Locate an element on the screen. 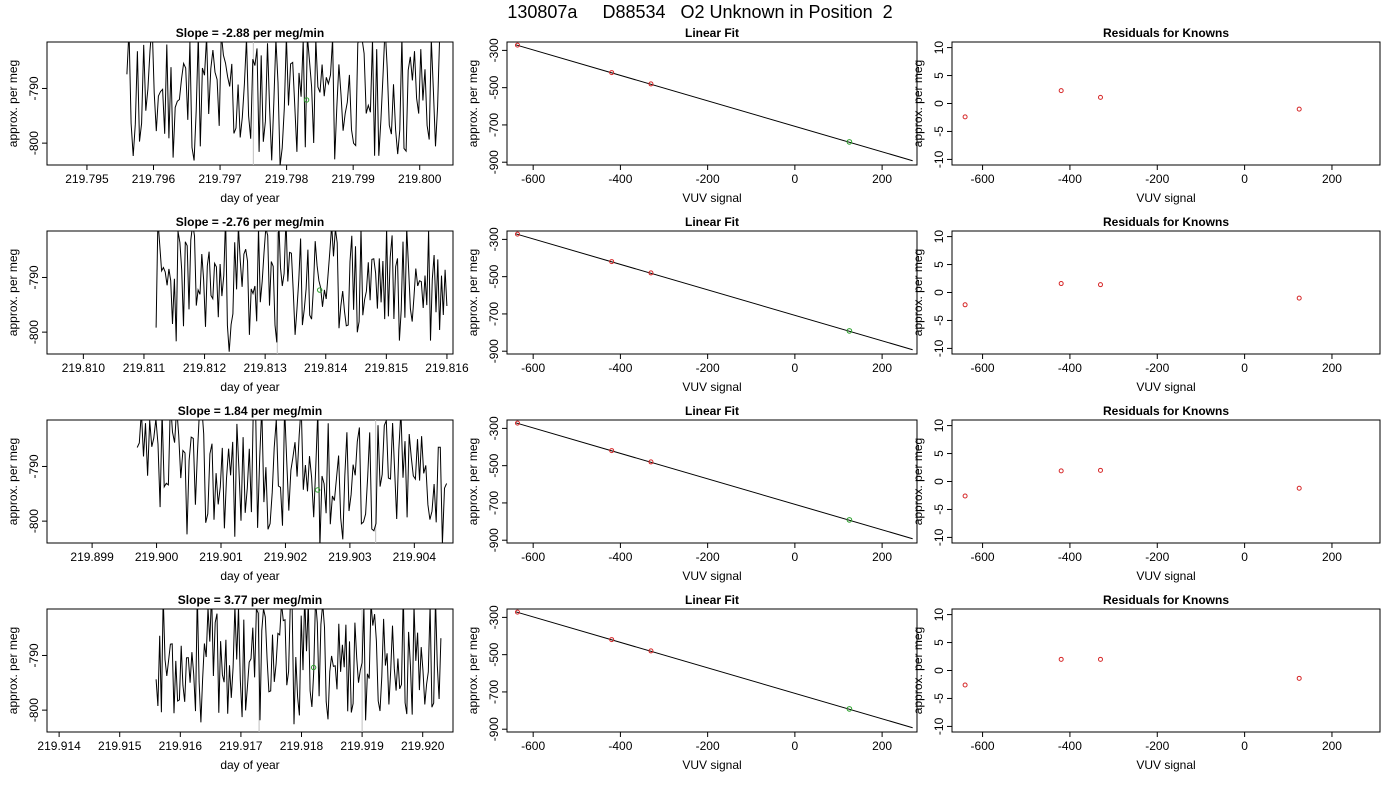 This screenshot has width=1400, height=800. x-tick-label: 219.800 is located at coordinates (420, 179).